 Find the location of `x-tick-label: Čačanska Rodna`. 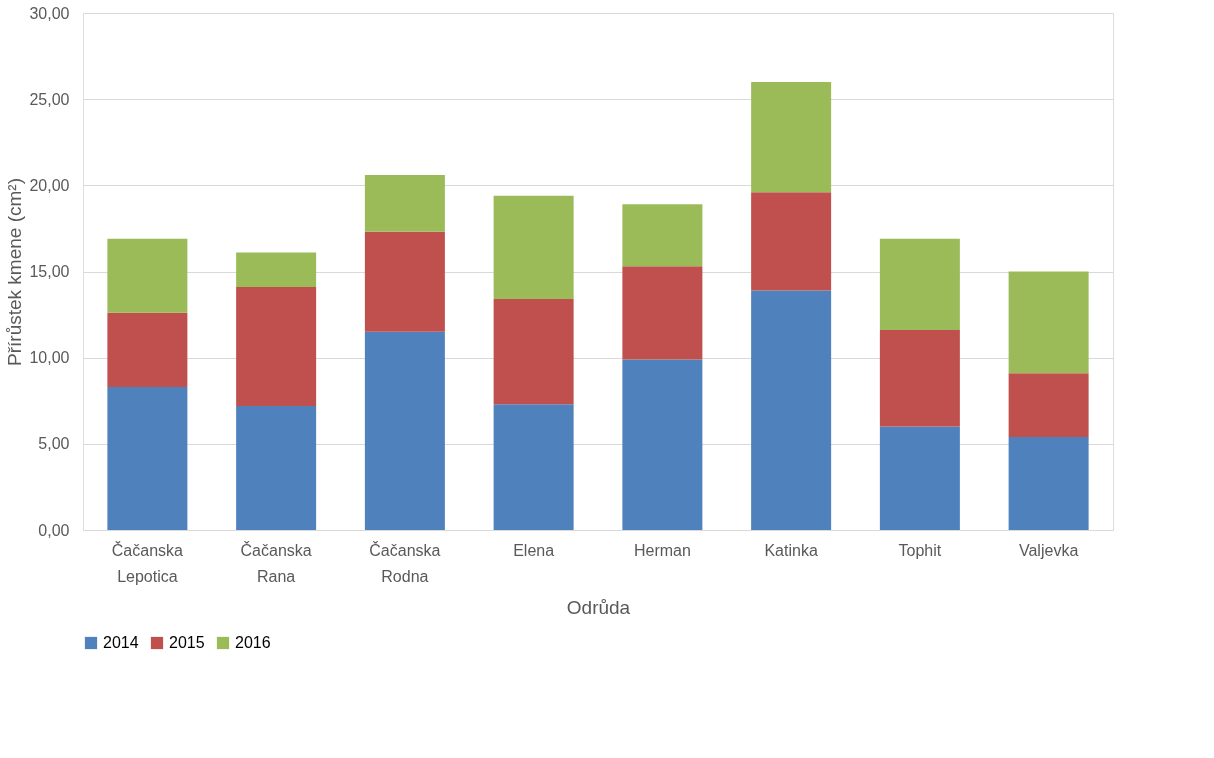

x-tick-label: Čačanska Rodna is located at coordinates (405, 562).